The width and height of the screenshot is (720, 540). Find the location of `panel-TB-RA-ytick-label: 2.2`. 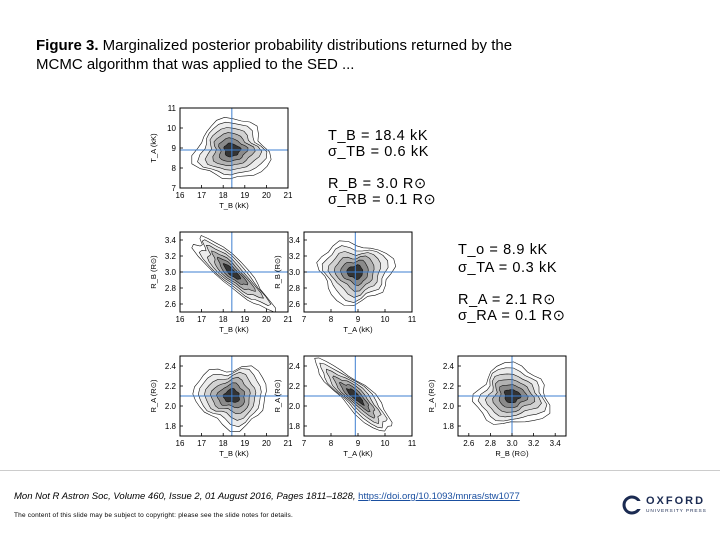

panel-TB-RA-ytick-label: 2.2 is located at coordinates (171, 386).